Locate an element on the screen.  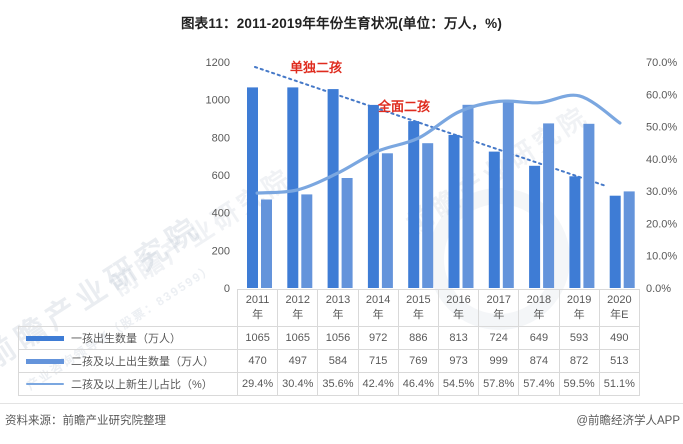
legend-cell: 一孩出生数量（万人） is located at coordinates (128, 338).